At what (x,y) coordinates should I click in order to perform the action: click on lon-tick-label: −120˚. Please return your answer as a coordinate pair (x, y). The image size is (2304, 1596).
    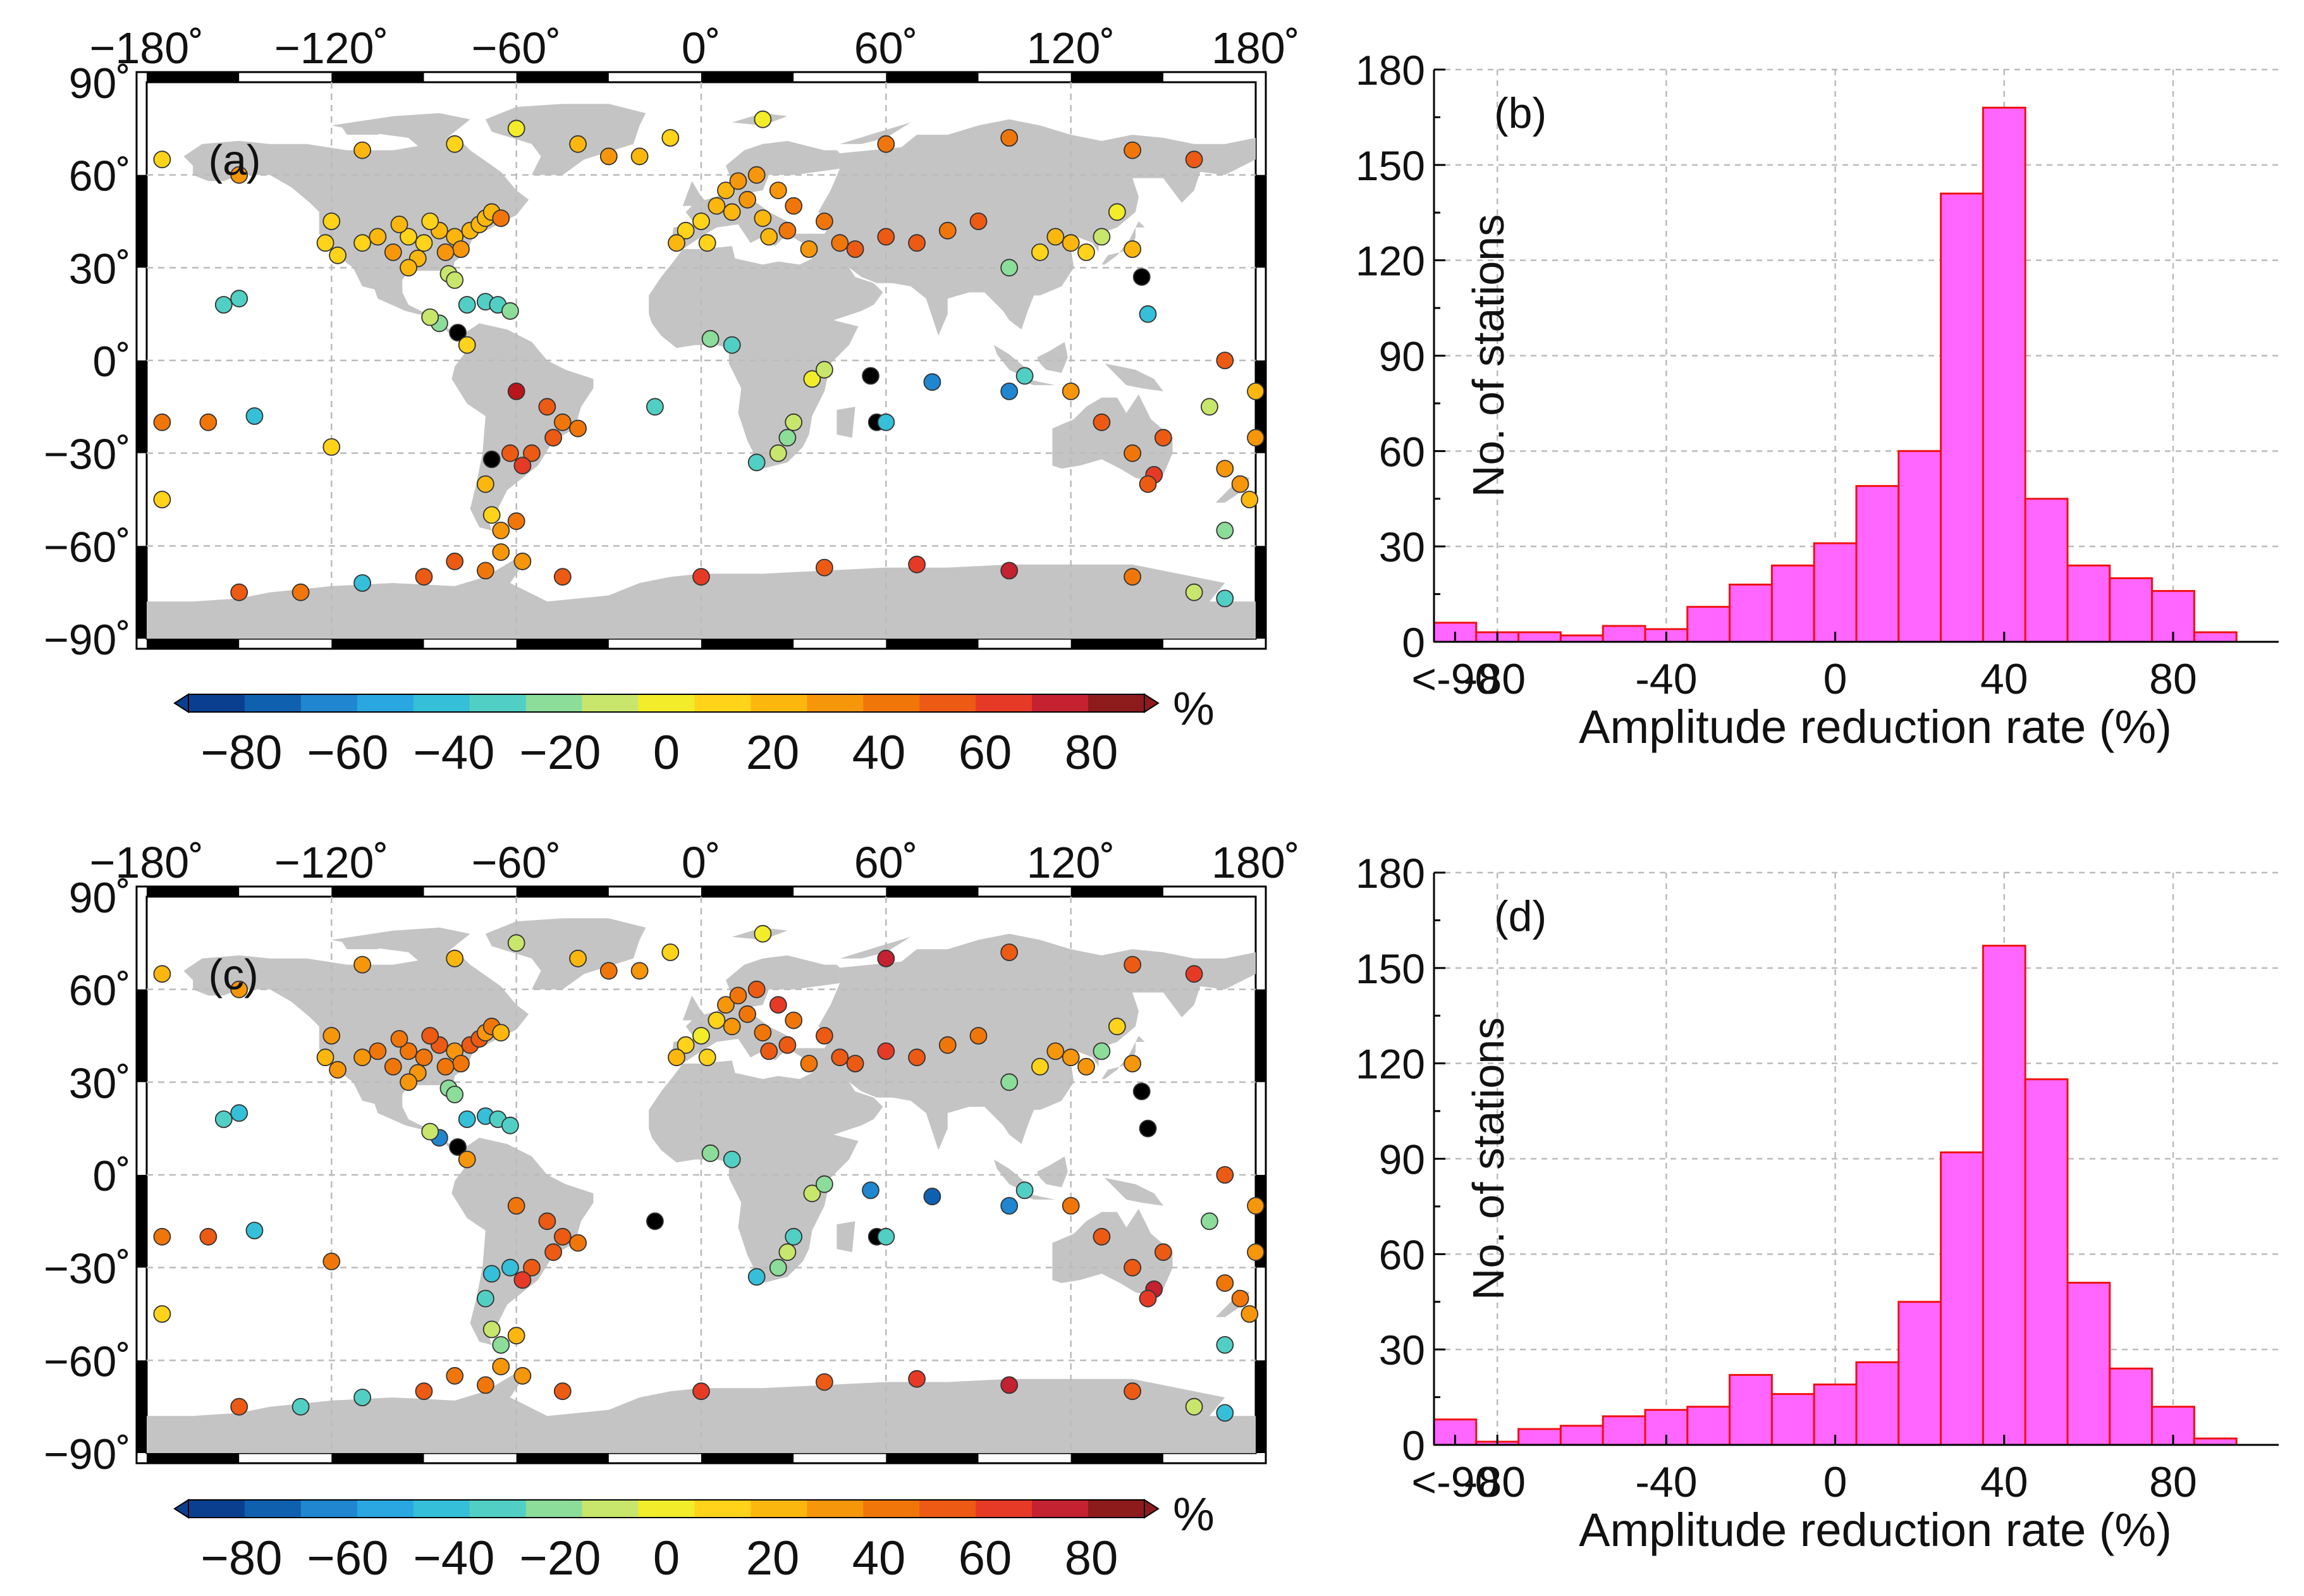
    Looking at the image, I should click on (332, 862).